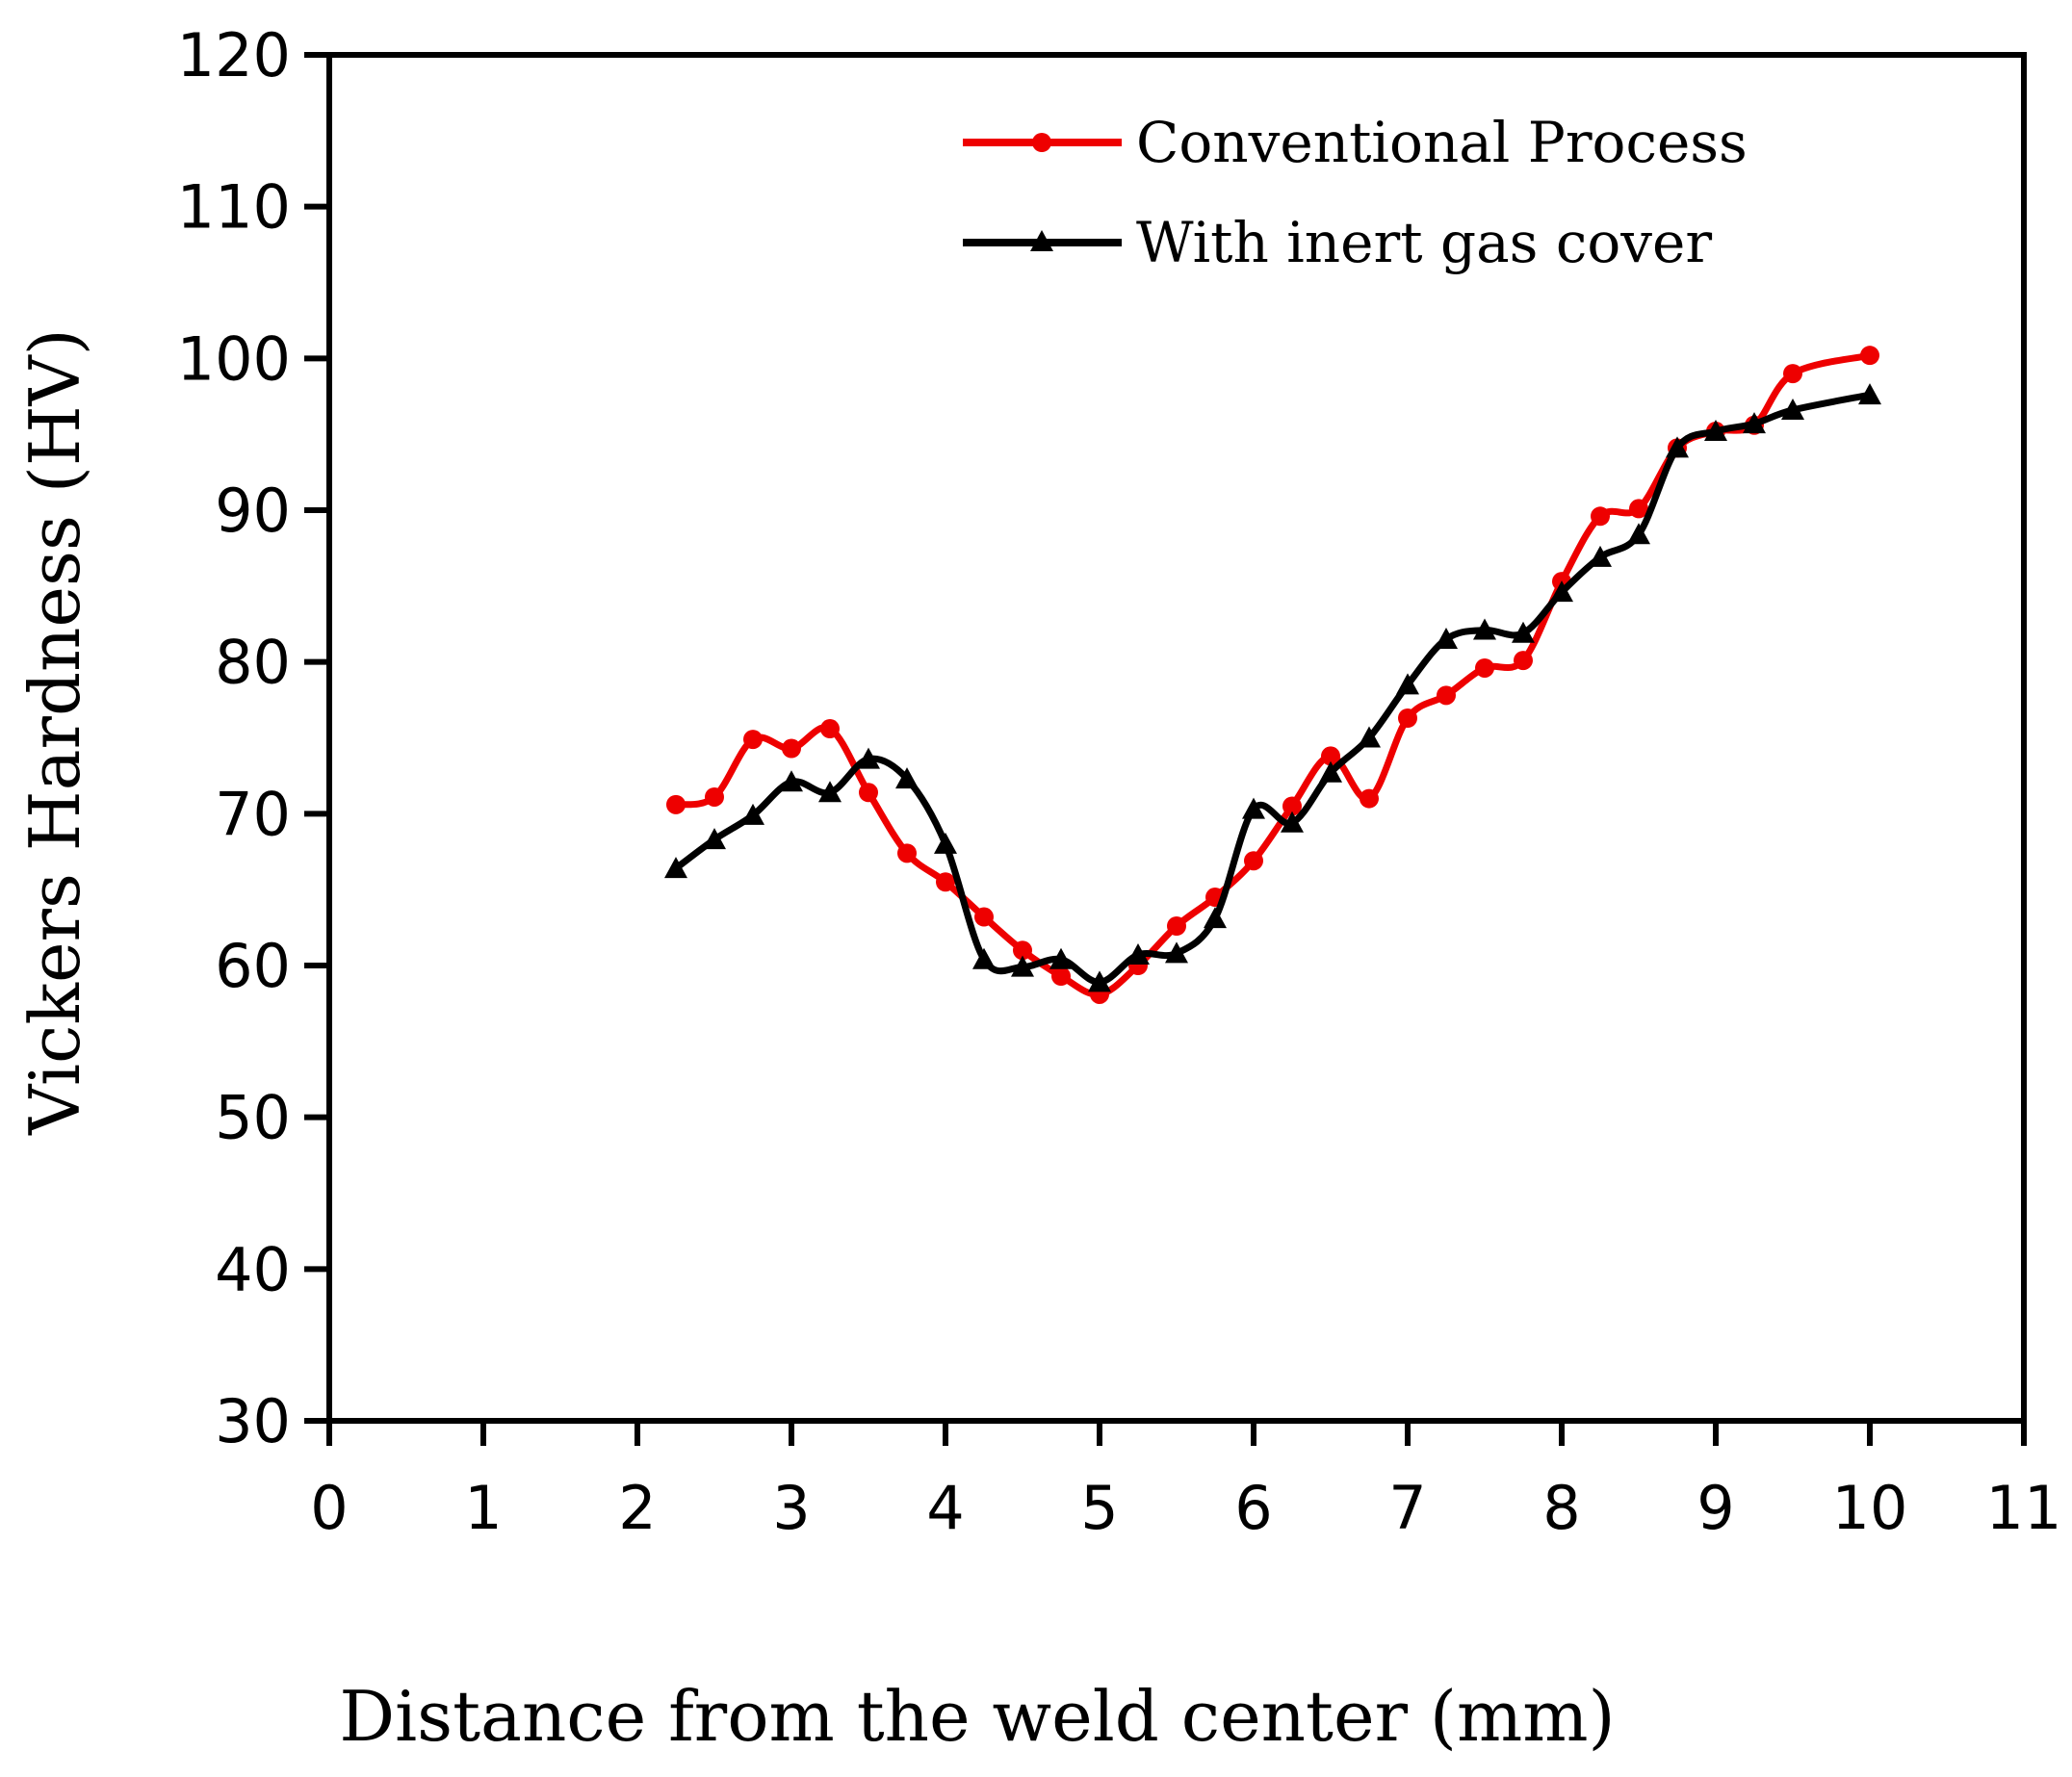 The width and height of the screenshot is (2072, 1777). Describe the element at coordinates (791, 1508) in the screenshot. I see `x-tick-label: 3` at that location.